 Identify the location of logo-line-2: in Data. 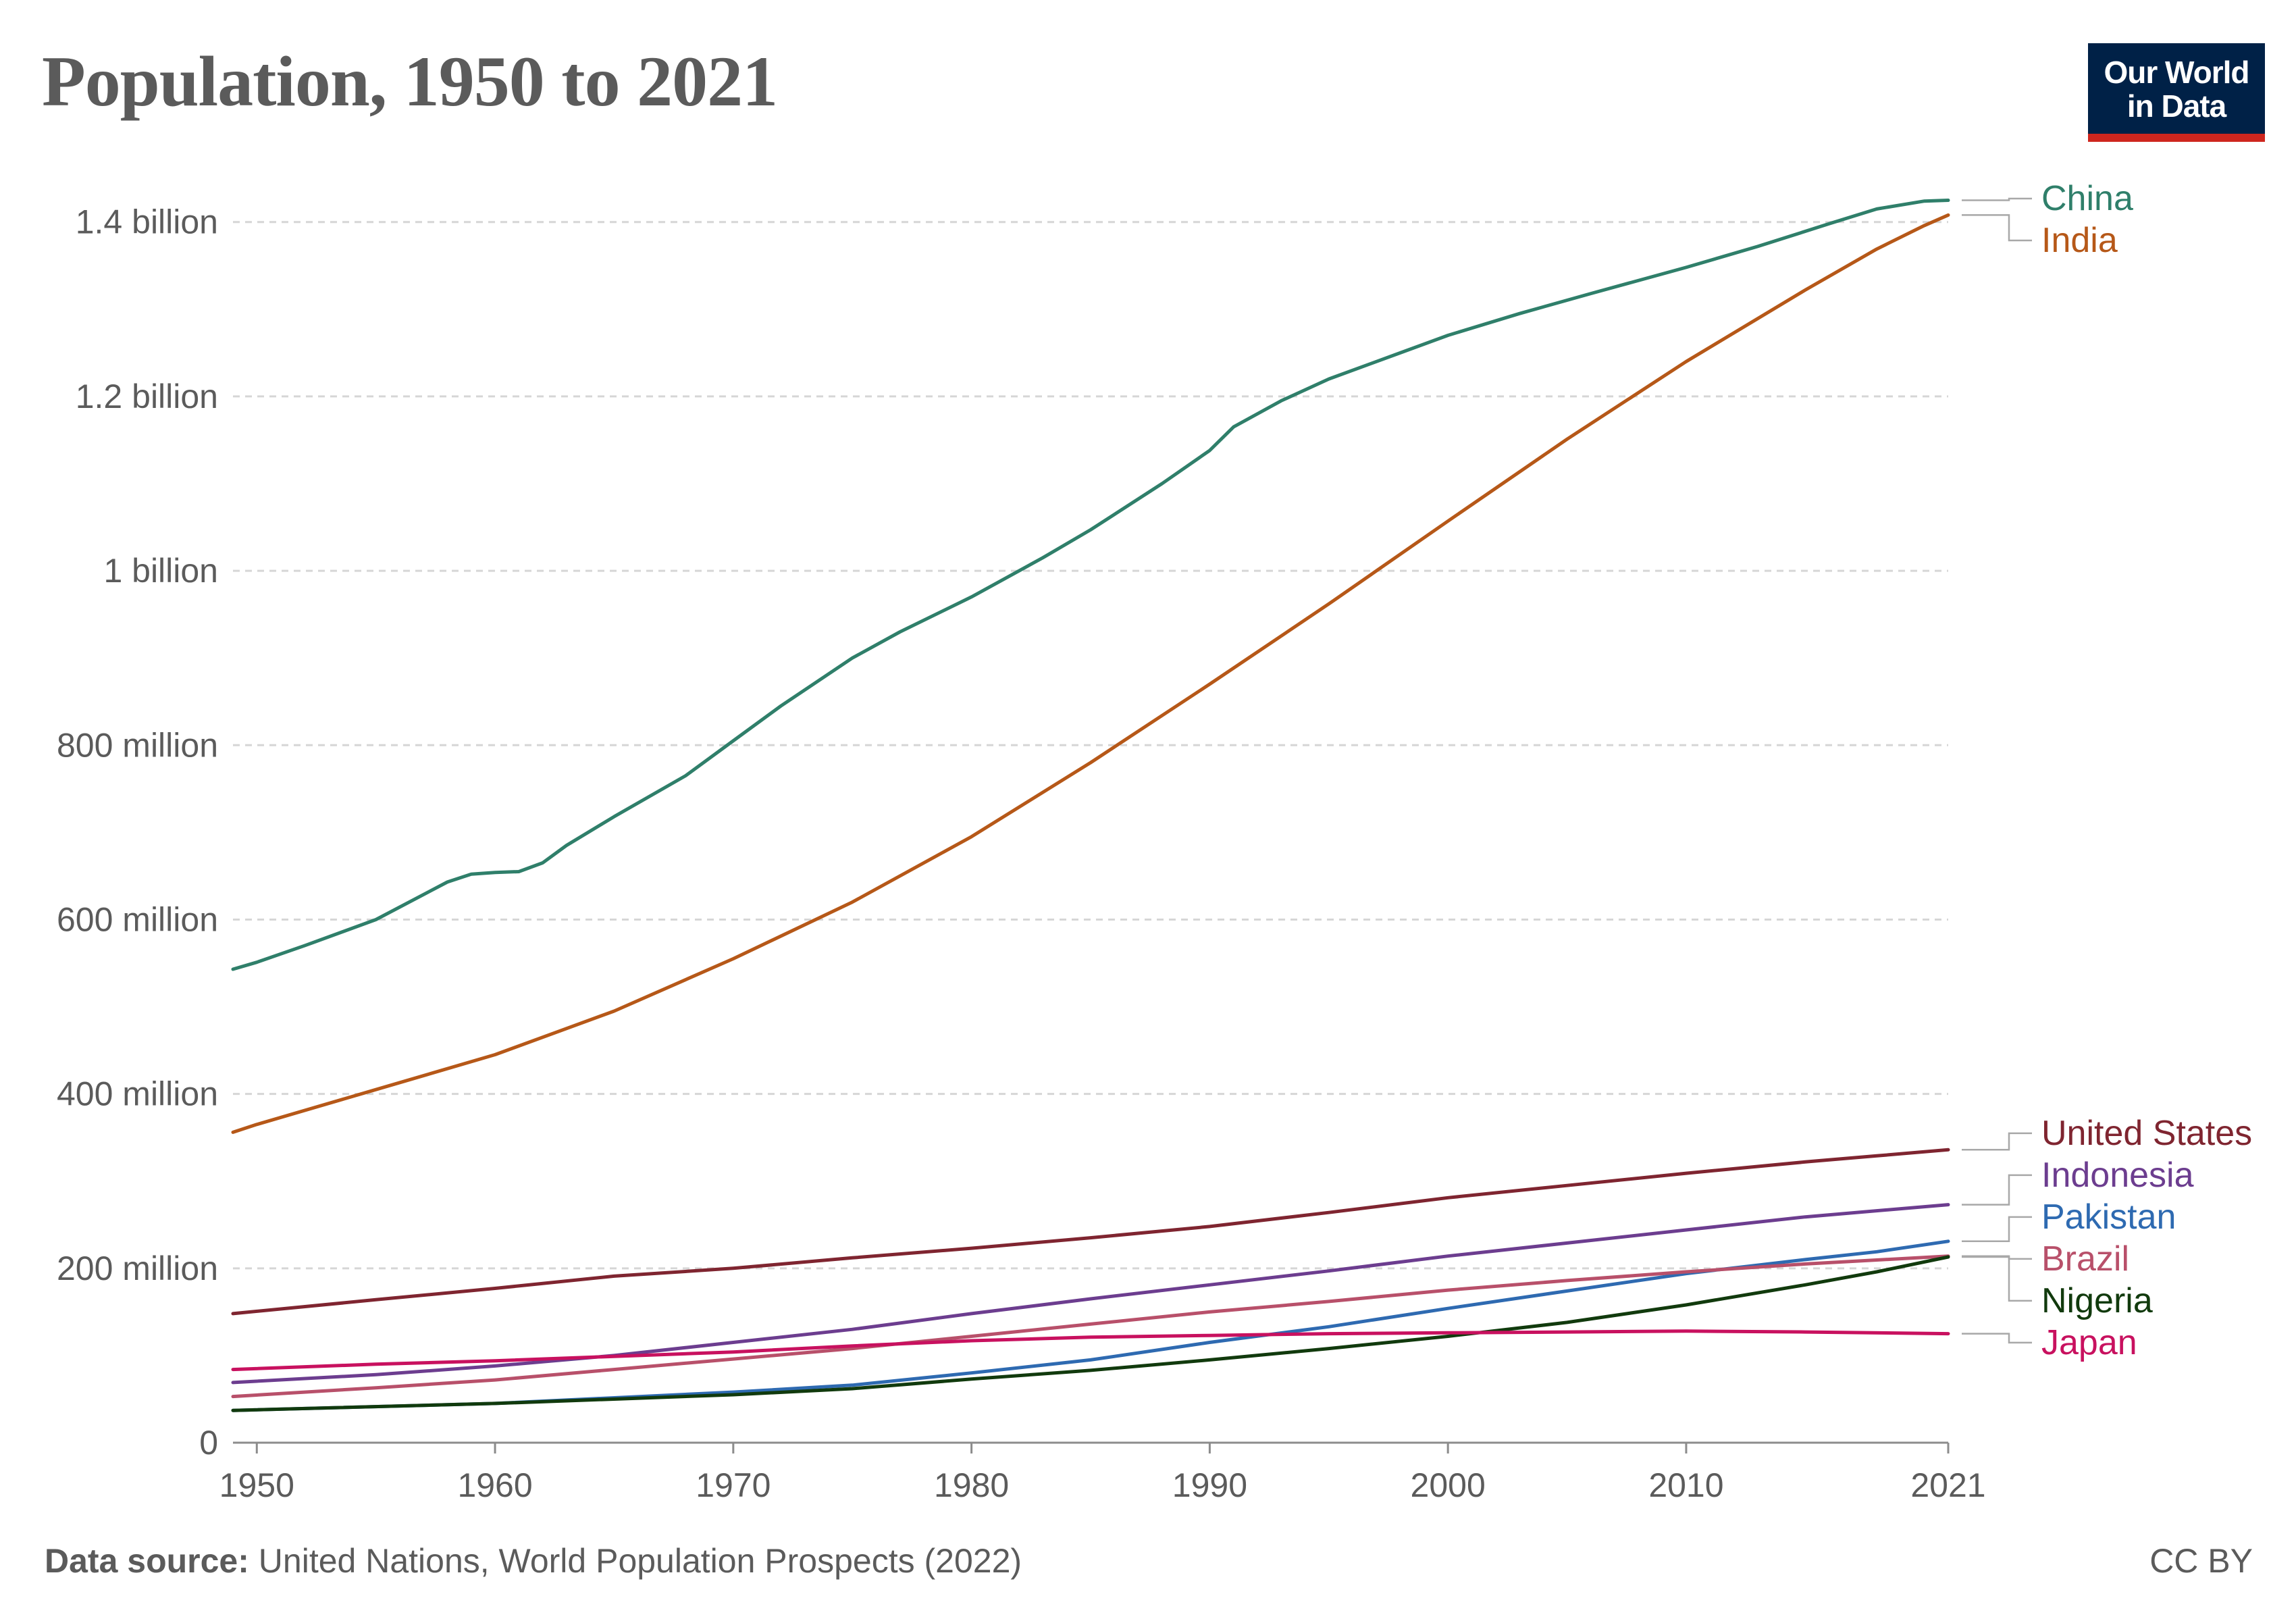
(2176, 106).